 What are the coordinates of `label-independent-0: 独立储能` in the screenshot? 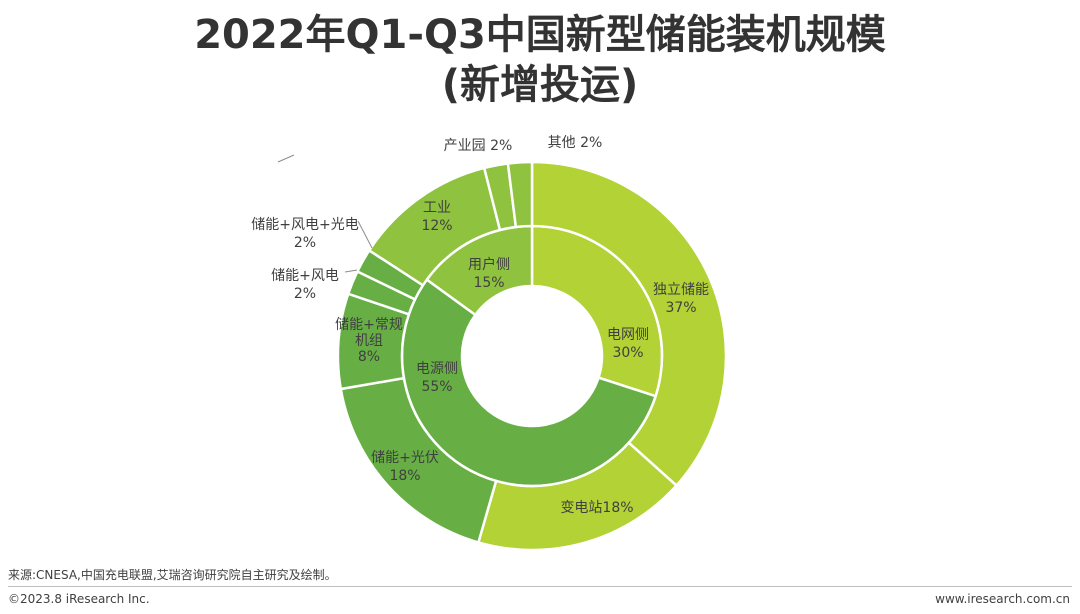 It's located at (681, 290).